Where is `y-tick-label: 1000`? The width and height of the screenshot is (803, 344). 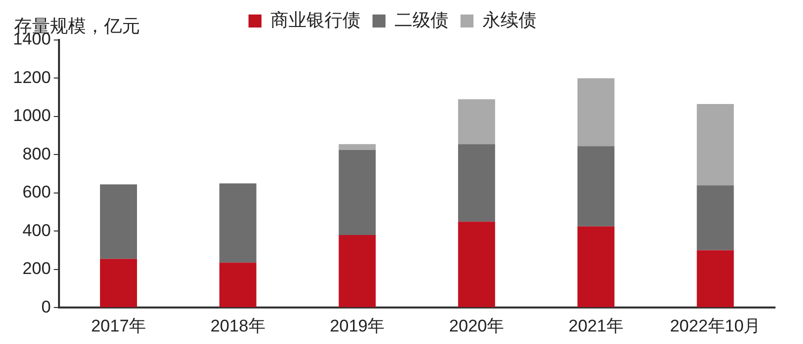
y-tick-label: 1000 is located at coordinates (31, 116).